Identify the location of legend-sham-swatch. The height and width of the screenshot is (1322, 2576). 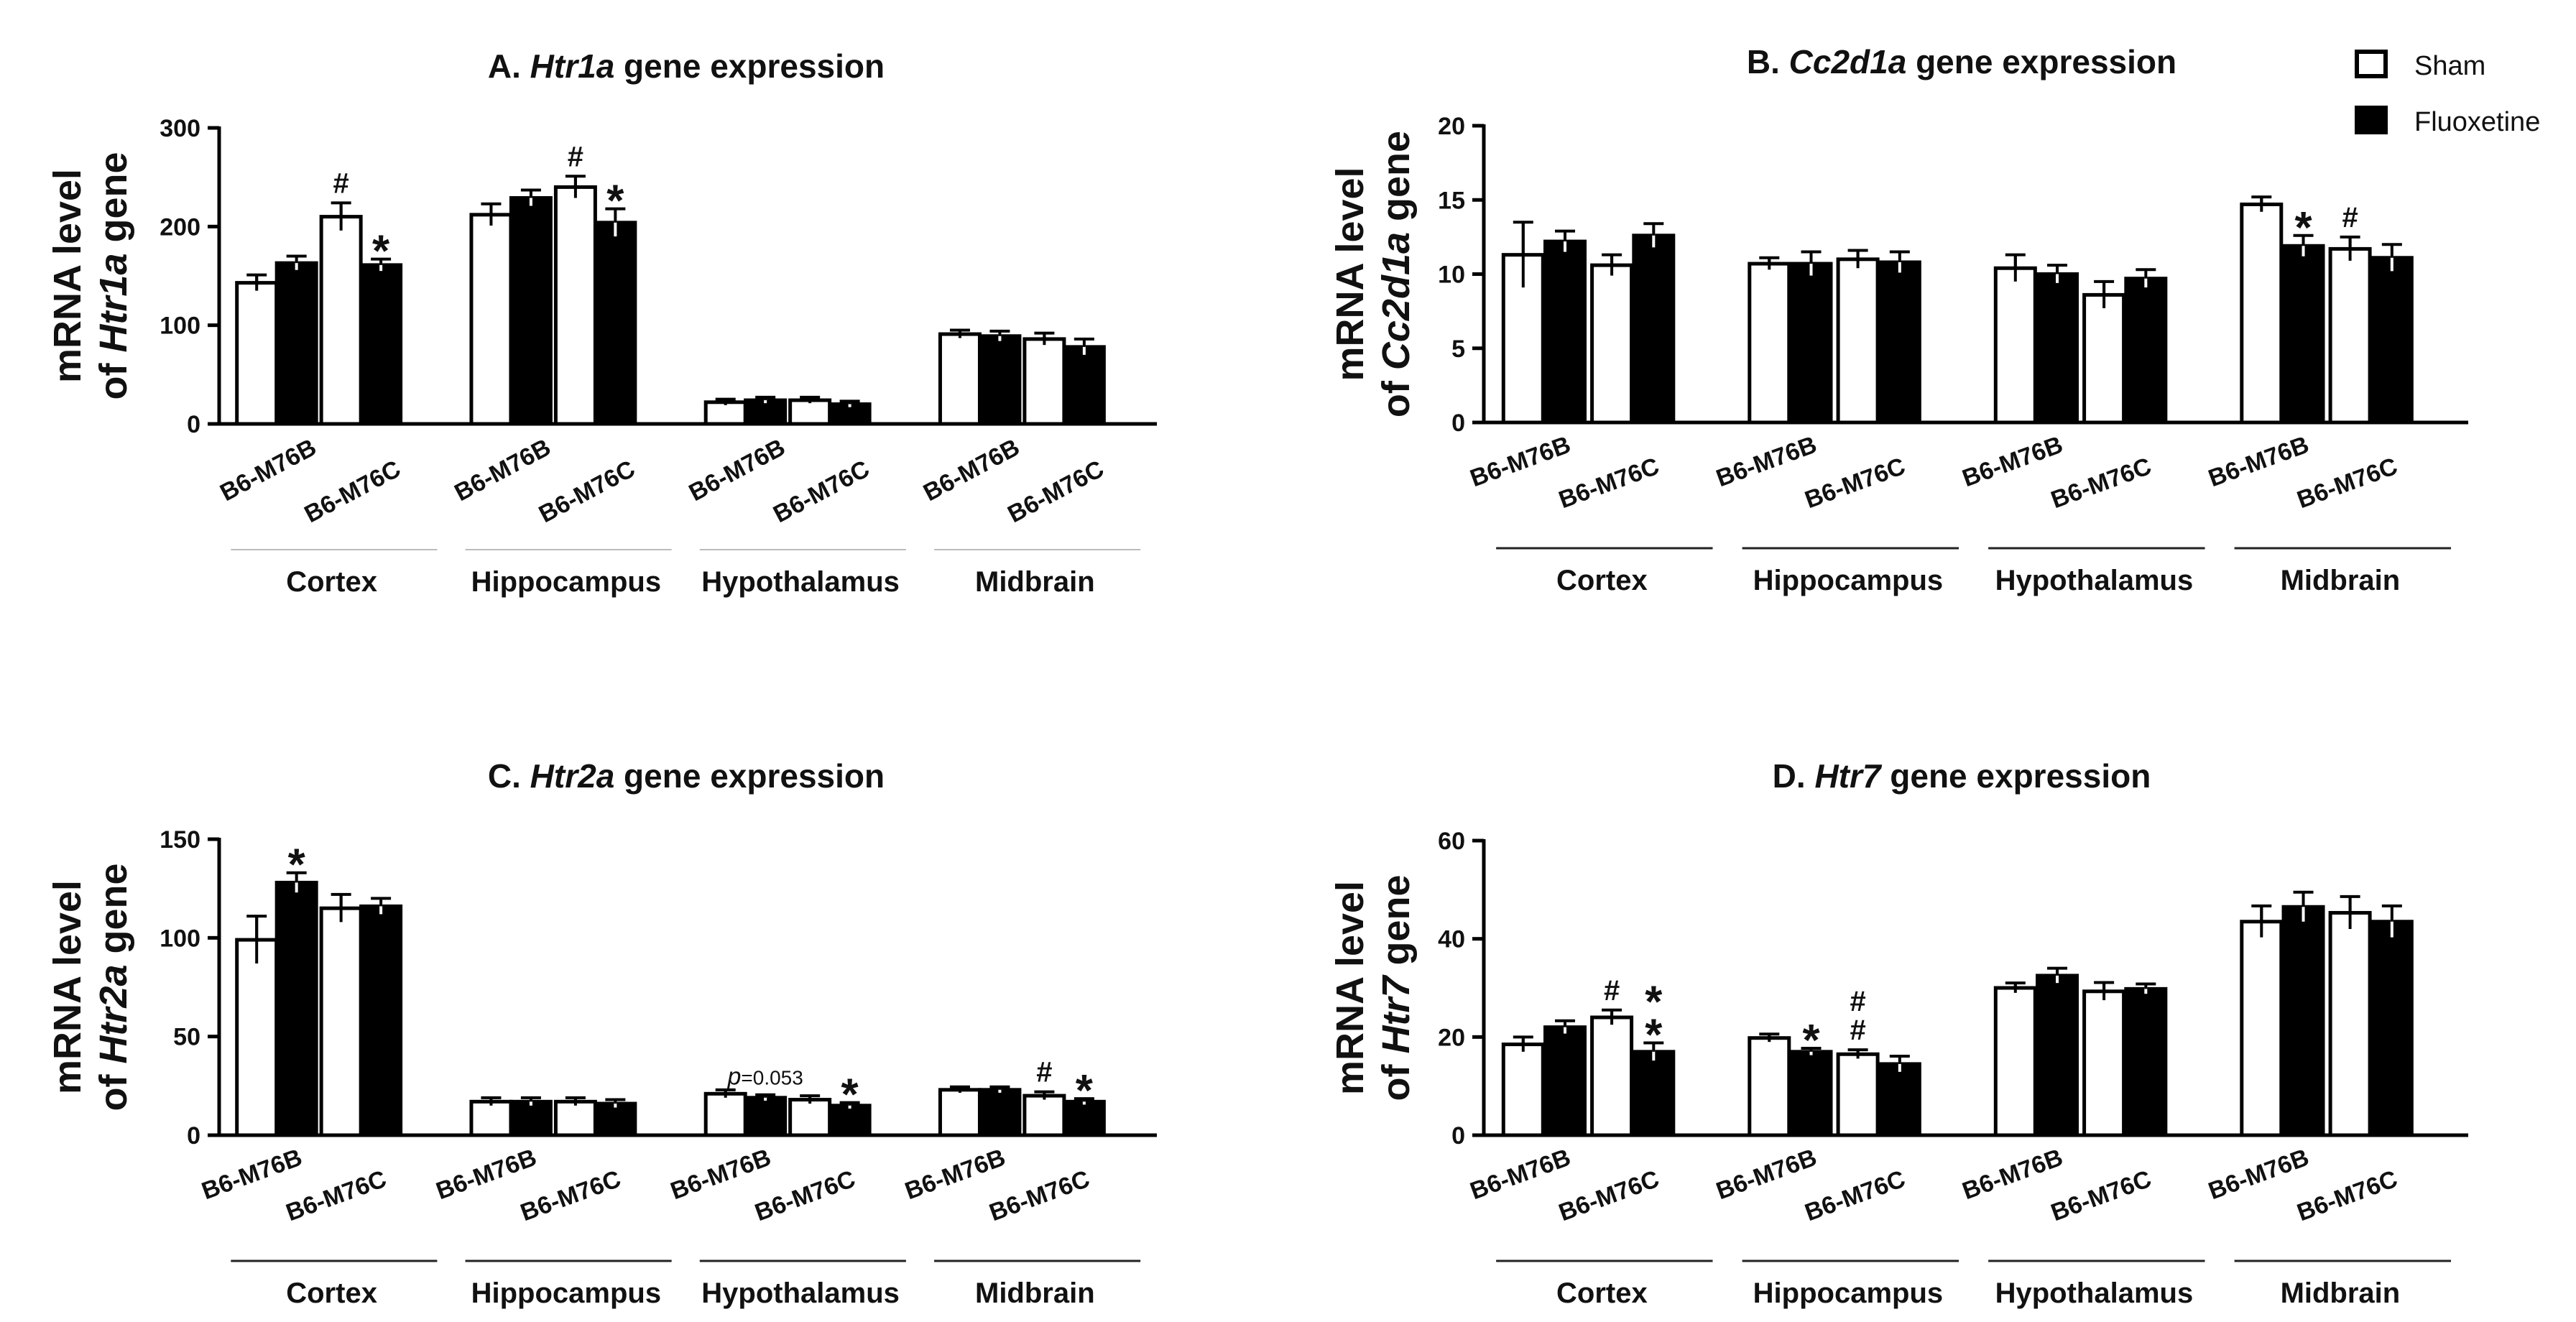
(2371, 64).